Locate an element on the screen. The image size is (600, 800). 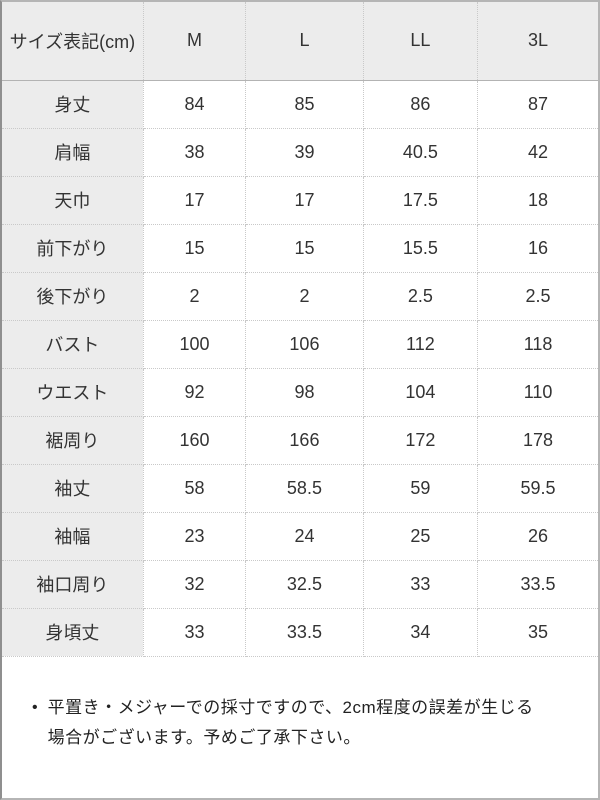
table-row: 裾周り 160 166 172 178 is located at coordinates (300, 440).